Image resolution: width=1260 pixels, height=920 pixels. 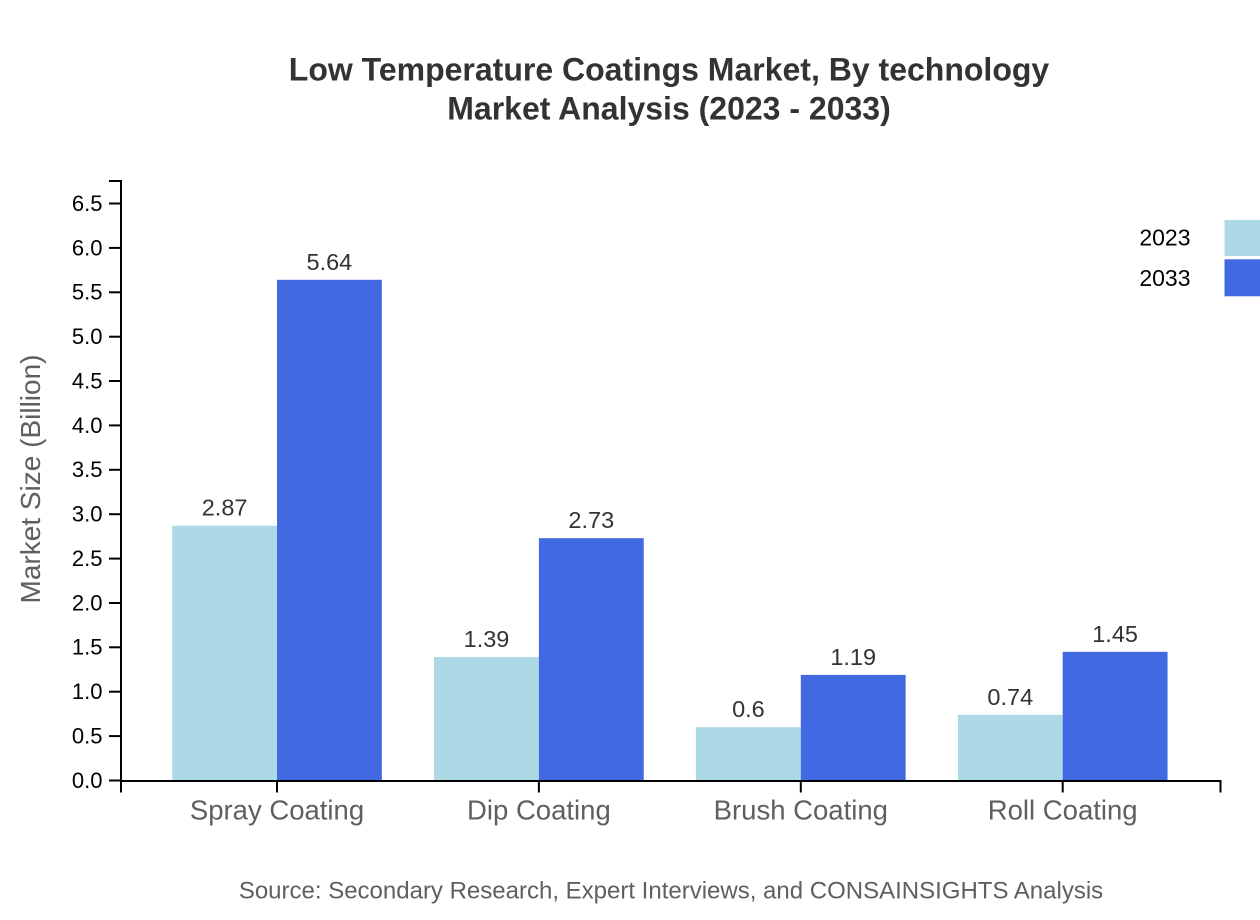 I want to click on svg-text: 2.0, so click(x=87, y=602).